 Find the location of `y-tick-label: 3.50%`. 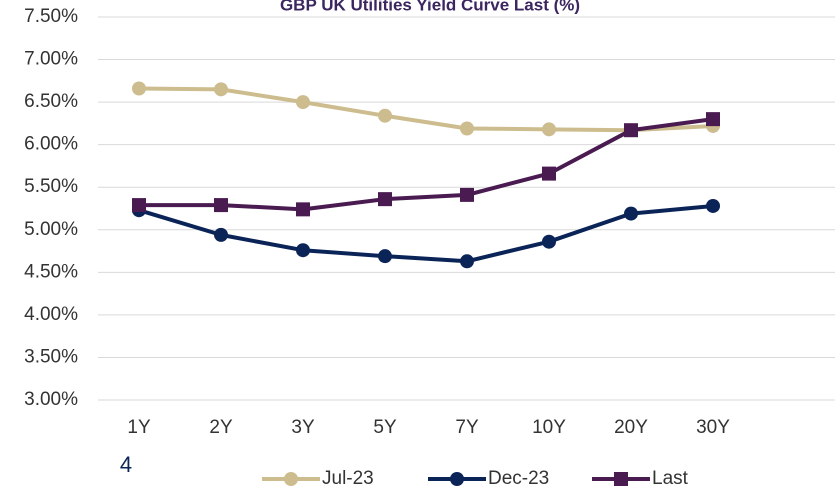

y-tick-label: 3.50% is located at coordinates (51, 356).